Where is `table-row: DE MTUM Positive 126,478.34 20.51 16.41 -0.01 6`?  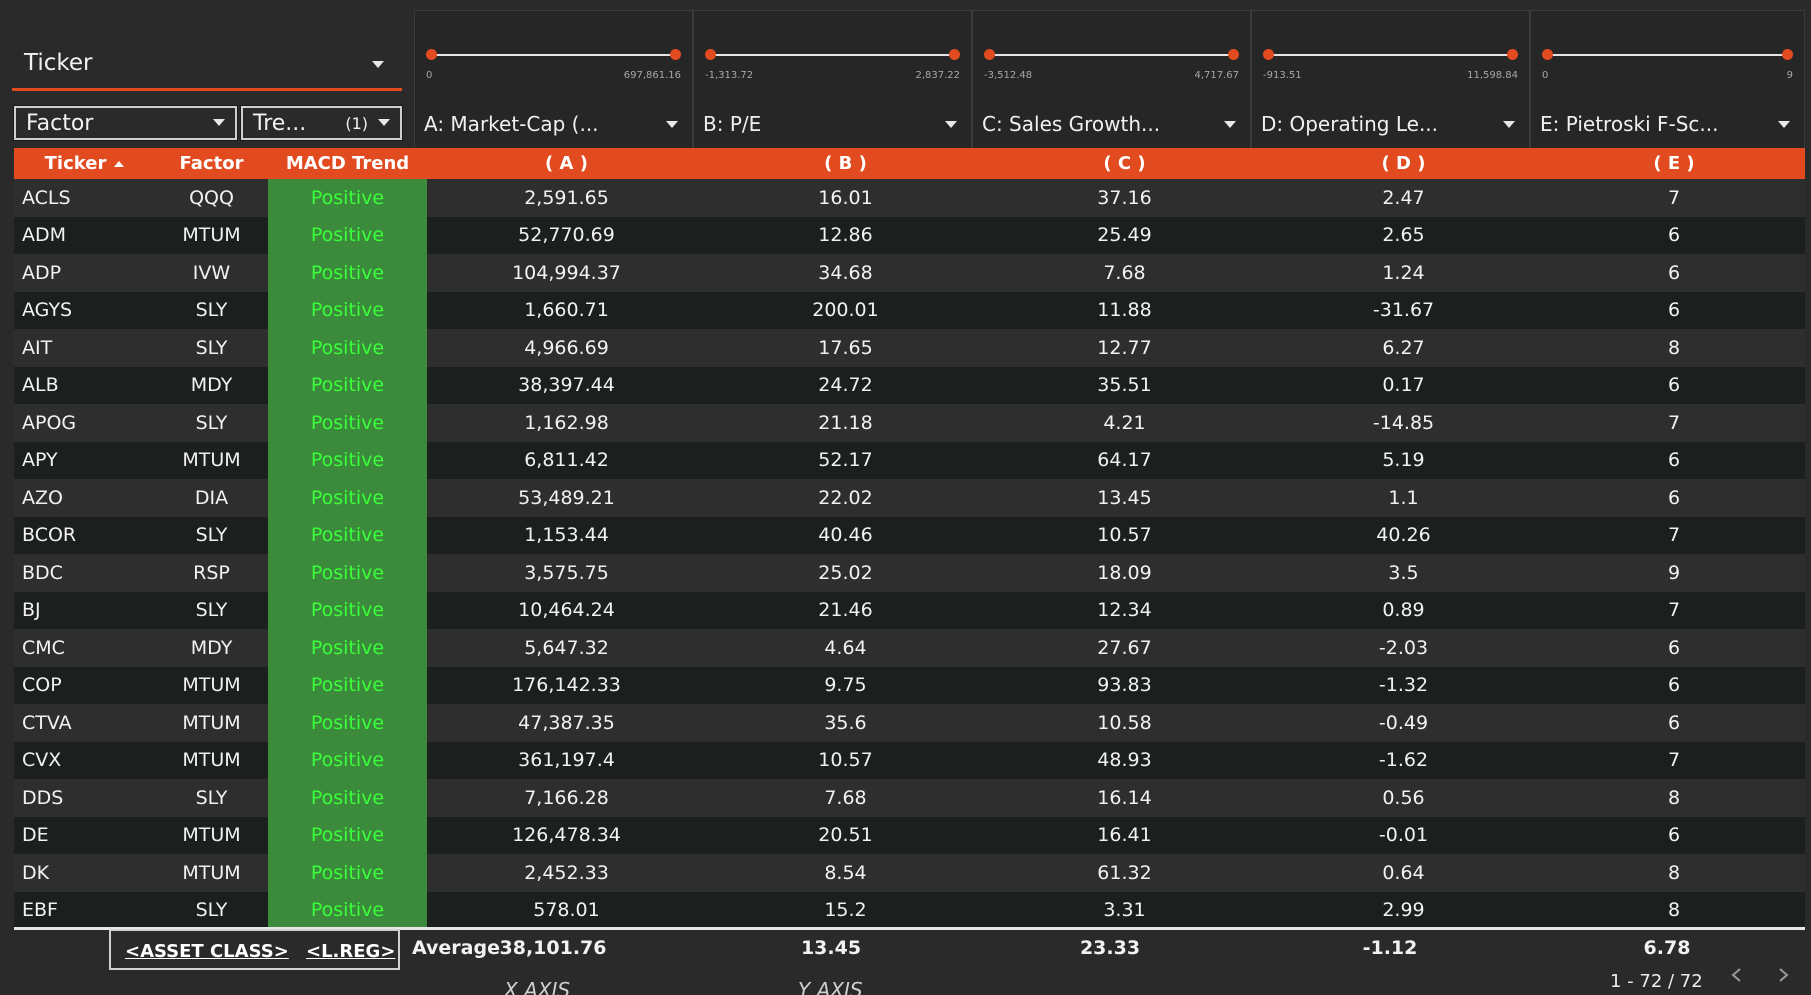
table-row: DE MTUM Positive 126,478.34 20.51 16.41 -0.01 6 is located at coordinates (909, 835).